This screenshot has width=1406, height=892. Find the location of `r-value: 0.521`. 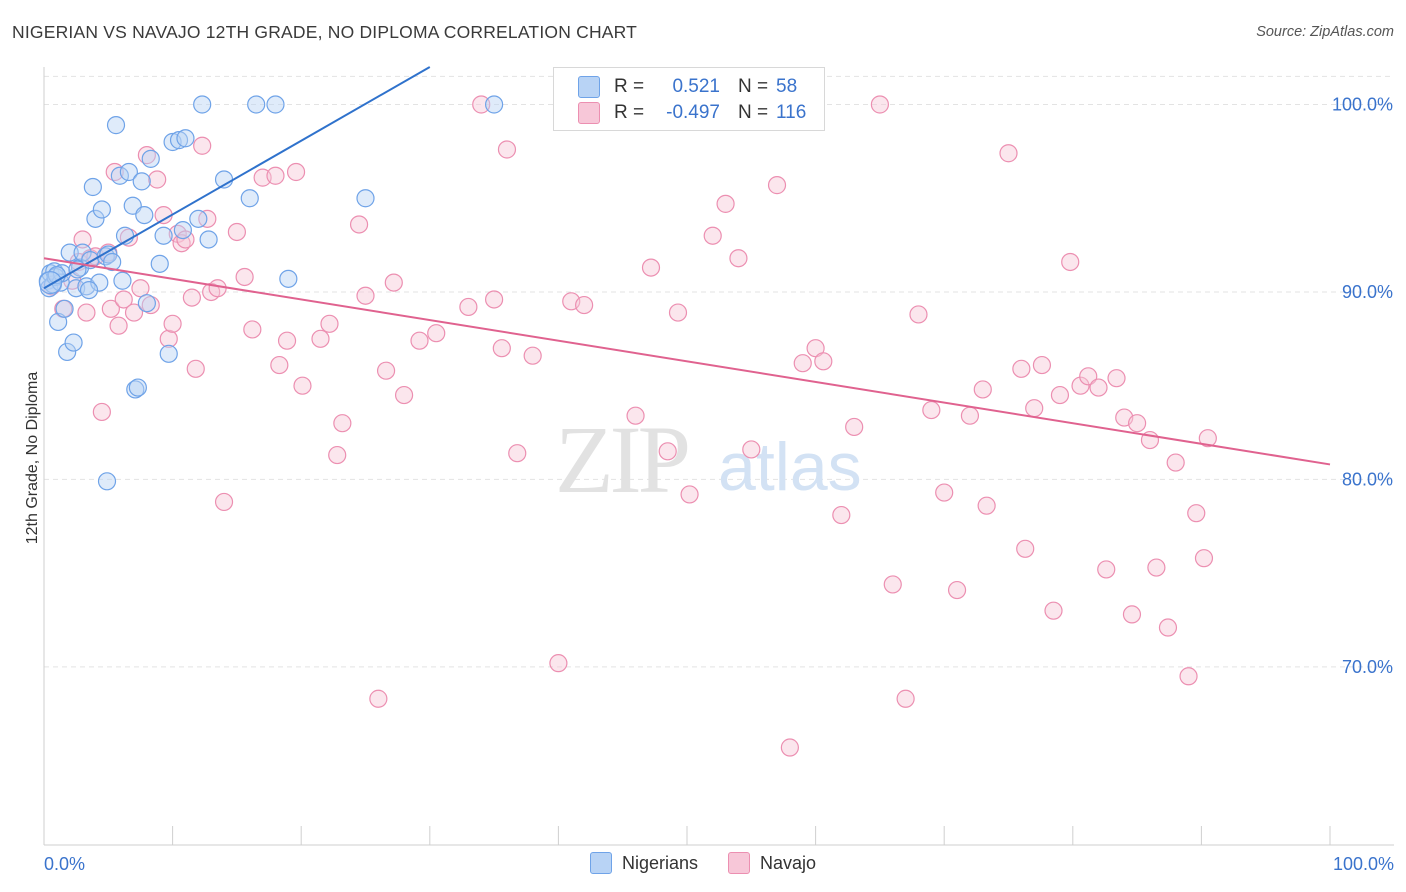

r-value: 0.521 is located at coordinates (696, 86).